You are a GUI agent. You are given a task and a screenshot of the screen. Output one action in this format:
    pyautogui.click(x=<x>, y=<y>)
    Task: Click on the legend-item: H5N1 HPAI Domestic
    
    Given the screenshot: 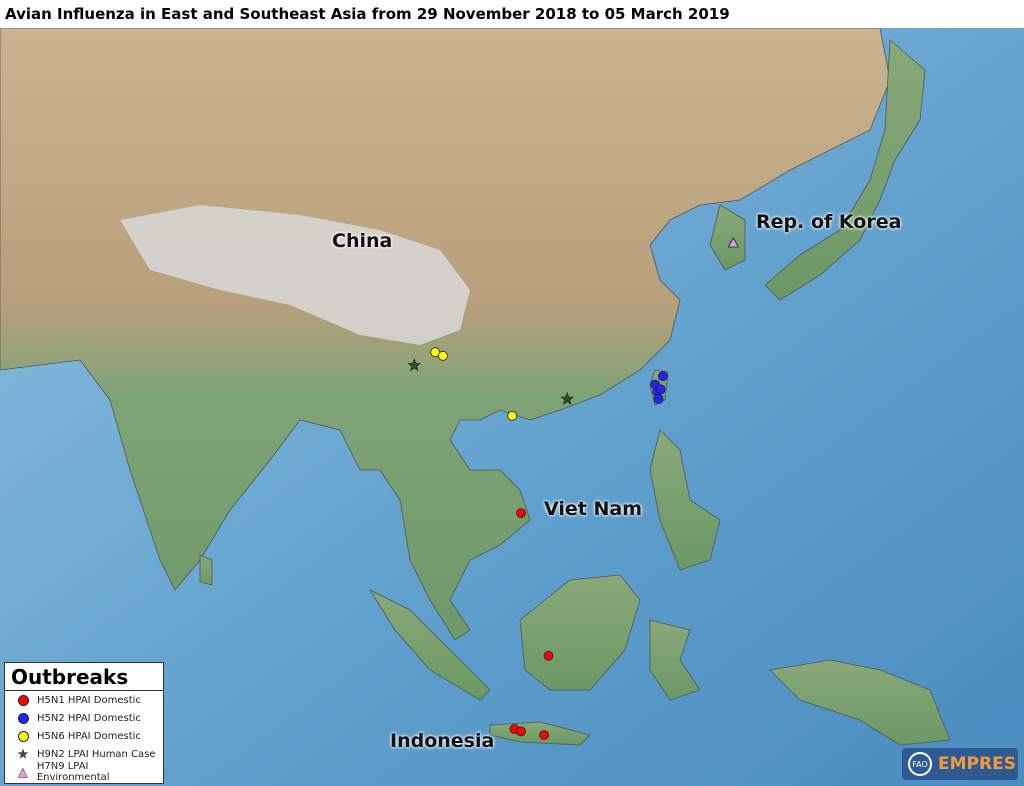 What is the action you would take?
    pyautogui.click(x=84, y=700)
    